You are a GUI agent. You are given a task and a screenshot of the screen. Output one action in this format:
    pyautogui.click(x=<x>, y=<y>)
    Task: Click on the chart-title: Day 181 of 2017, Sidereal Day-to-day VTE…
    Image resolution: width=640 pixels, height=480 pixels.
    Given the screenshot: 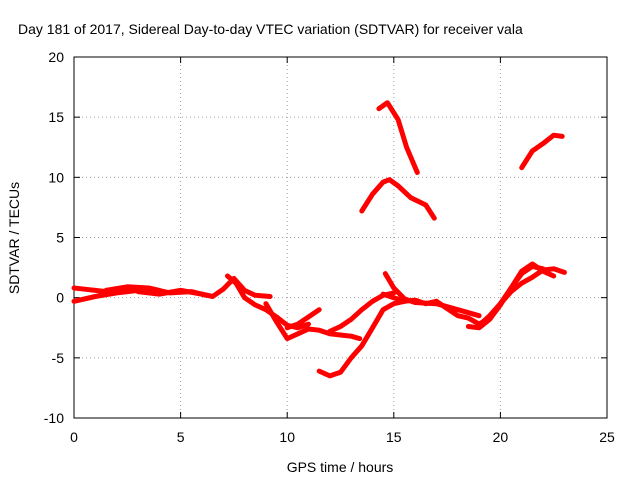 What is the action you would take?
    pyautogui.click(x=270, y=29)
    